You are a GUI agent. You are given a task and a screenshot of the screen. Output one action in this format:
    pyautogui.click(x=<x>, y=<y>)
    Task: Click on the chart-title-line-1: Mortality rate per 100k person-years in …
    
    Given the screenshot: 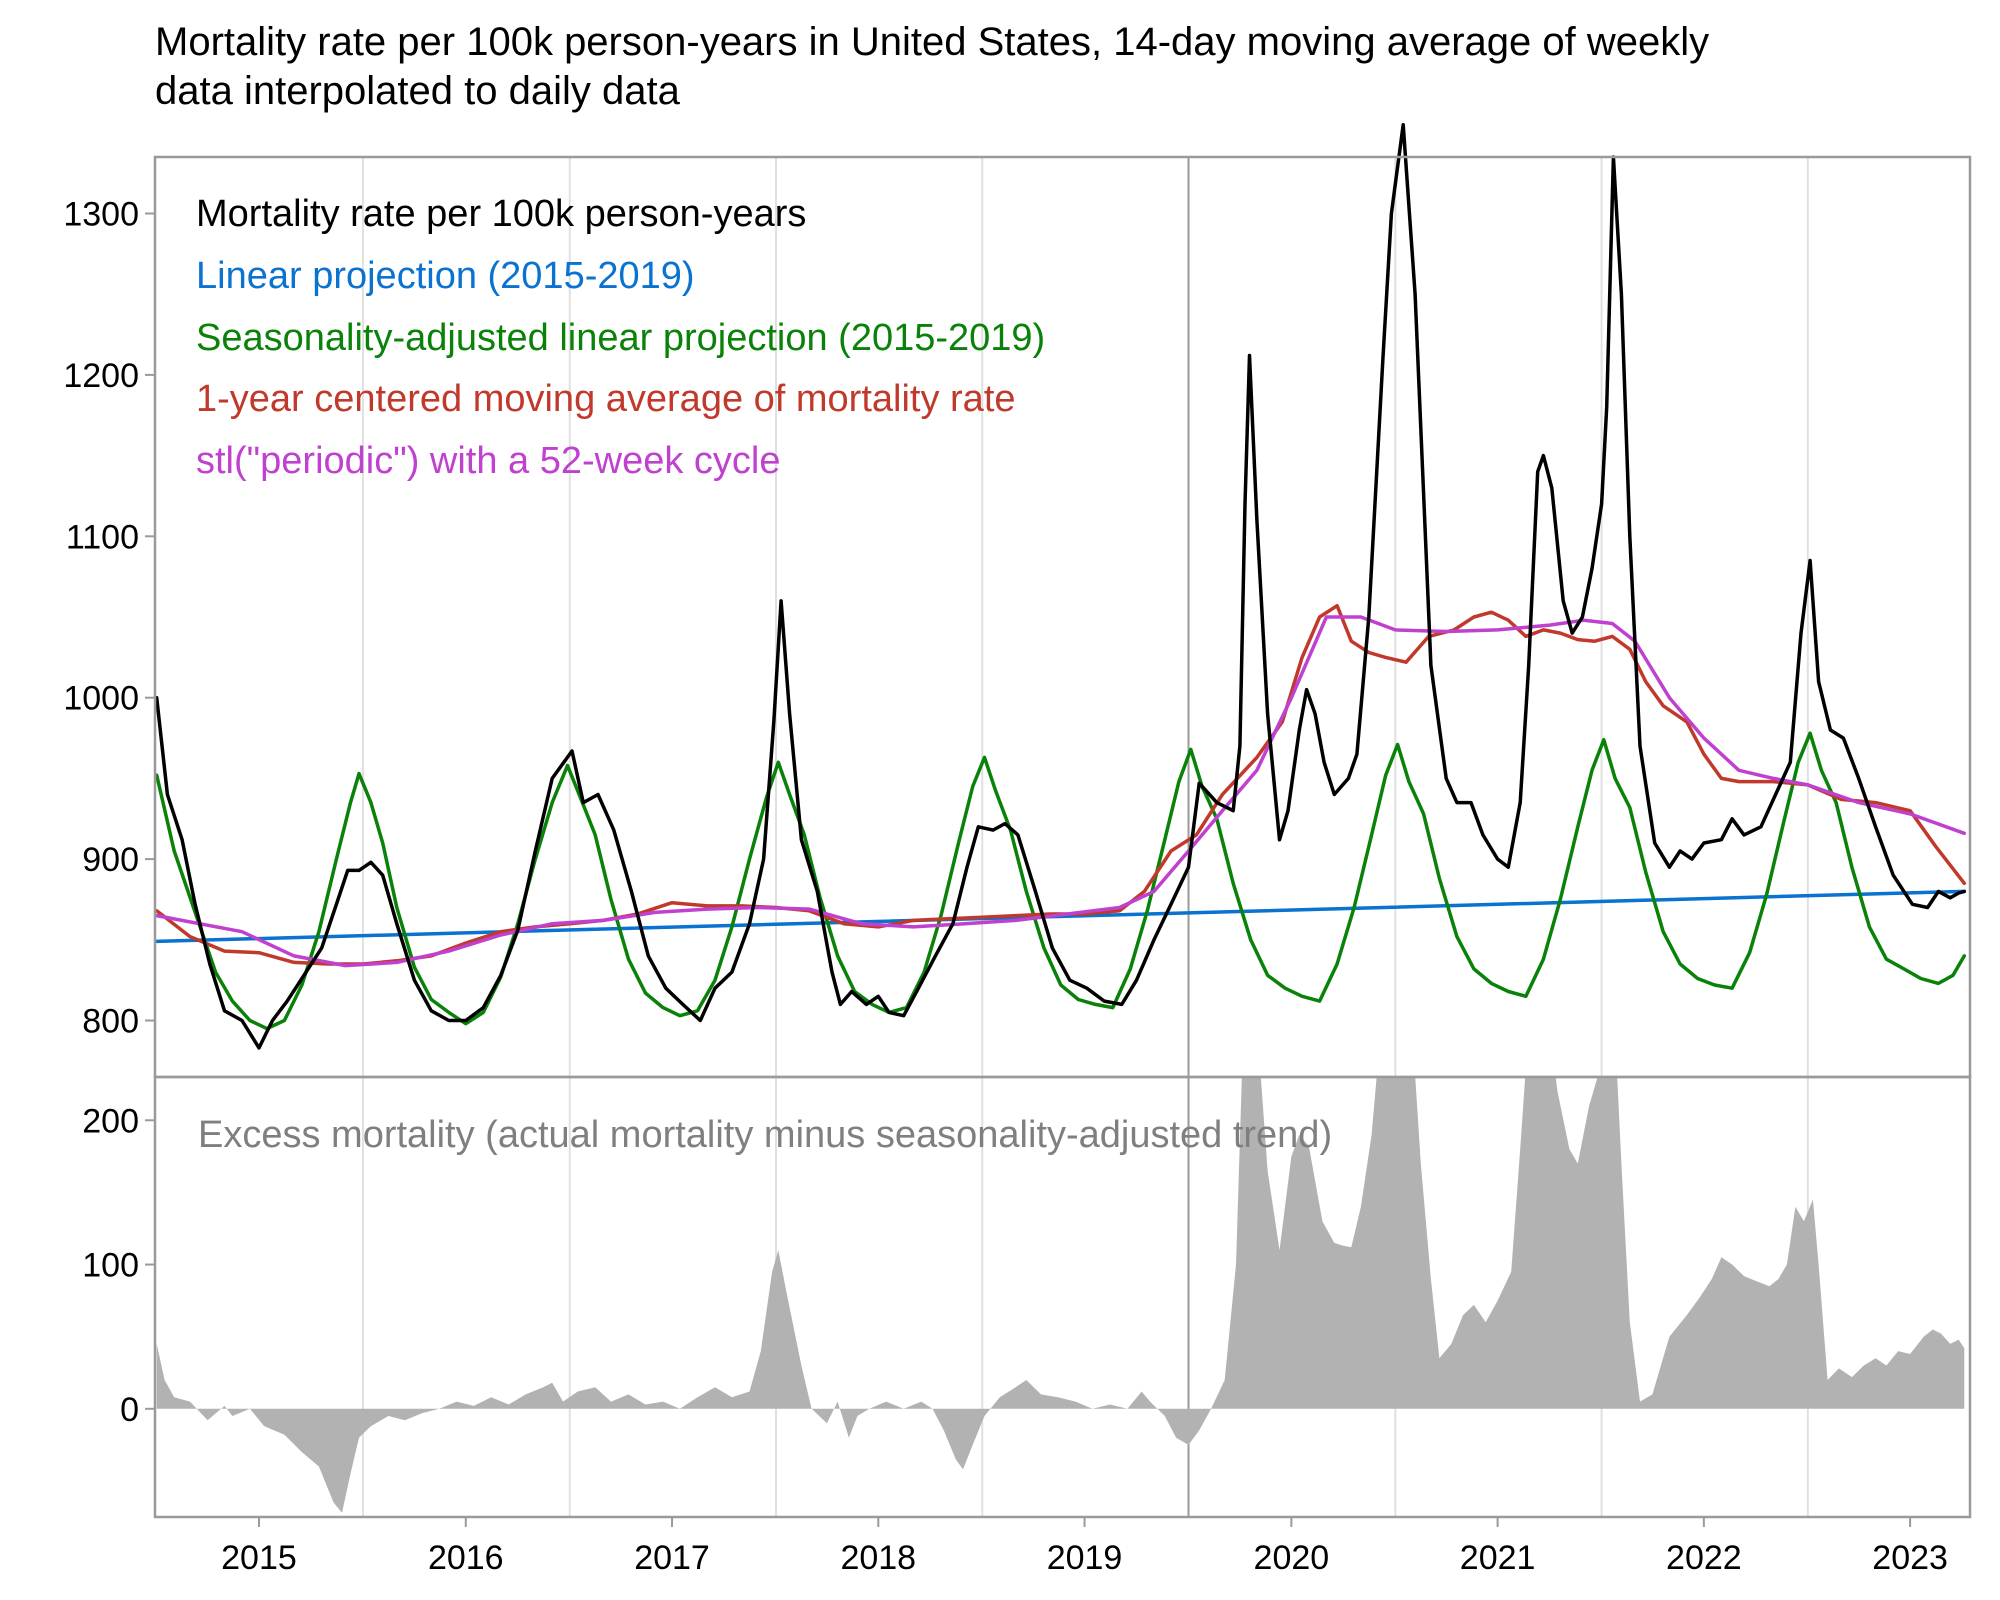 What is the action you would take?
    pyautogui.click(x=932, y=42)
    